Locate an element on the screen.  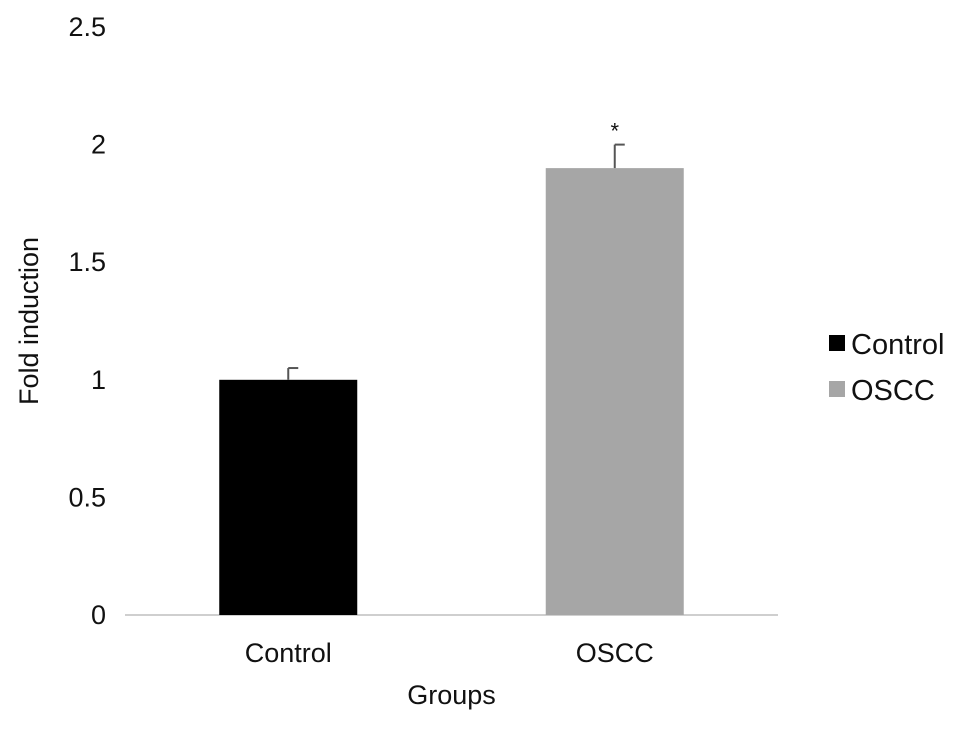
bar-oscc is located at coordinates (614, 391).